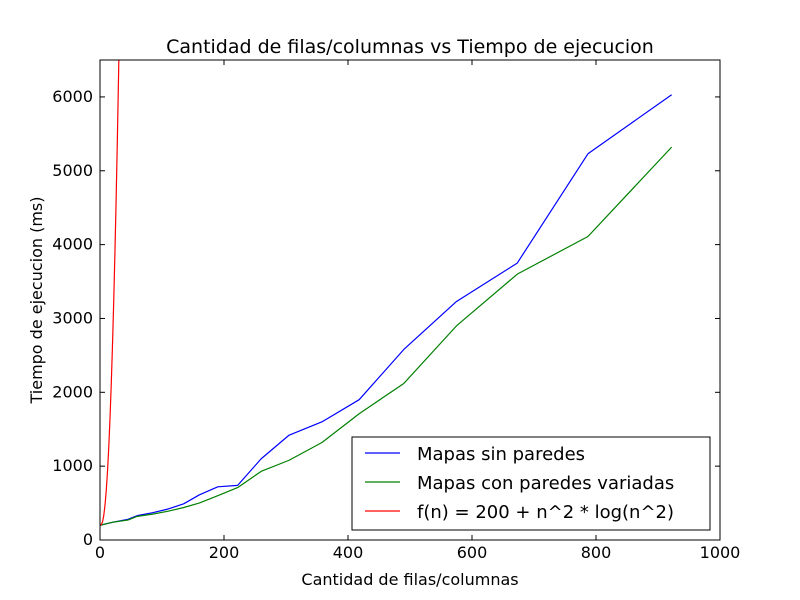 This screenshot has height=600, width=800. I want to click on x-tick-label: 400, so click(348, 552).